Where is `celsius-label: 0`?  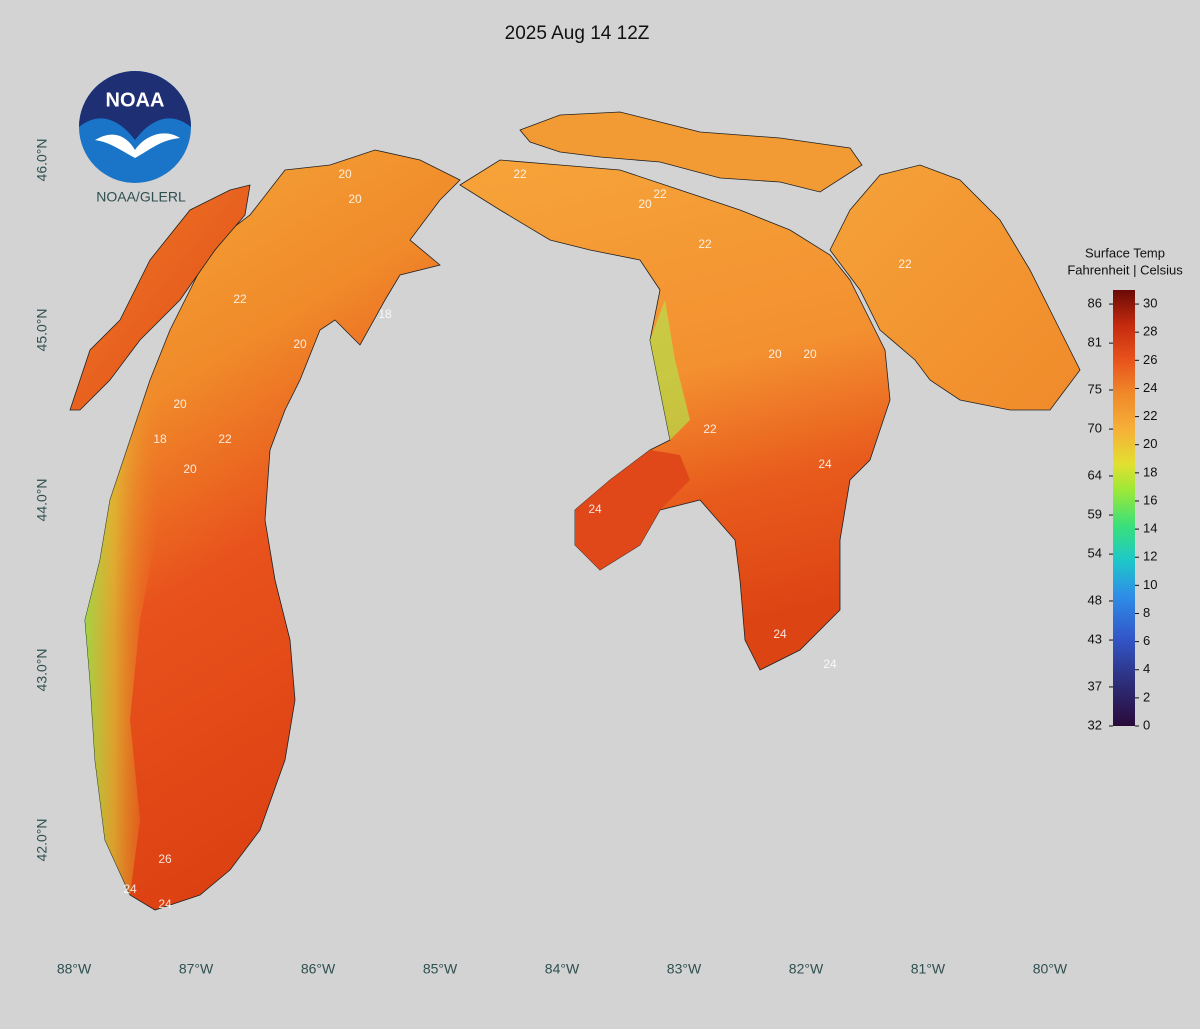 celsius-label: 0 is located at coordinates (1146, 724).